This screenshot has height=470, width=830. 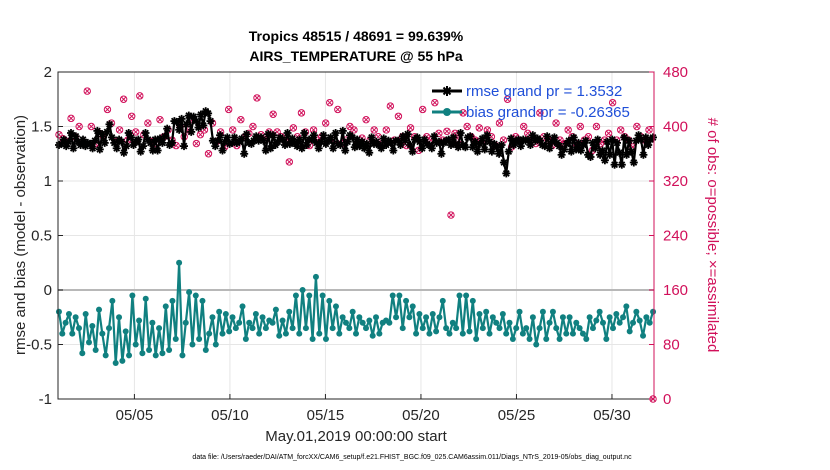 I want to click on right-tick-label: 240, so click(x=675, y=236).